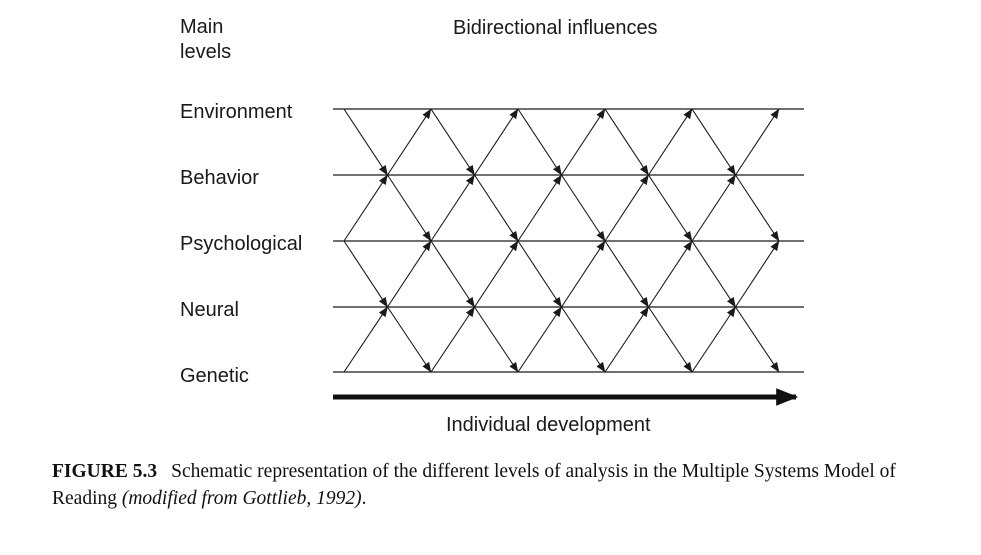 Image resolution: width=981 pixels, height=555 pixels. What do you see at coordinates (241, 498) in the screenshot?
I see `caption-reference: (modified from Gottlieb, 1992)` at bounding box center [241, 498].